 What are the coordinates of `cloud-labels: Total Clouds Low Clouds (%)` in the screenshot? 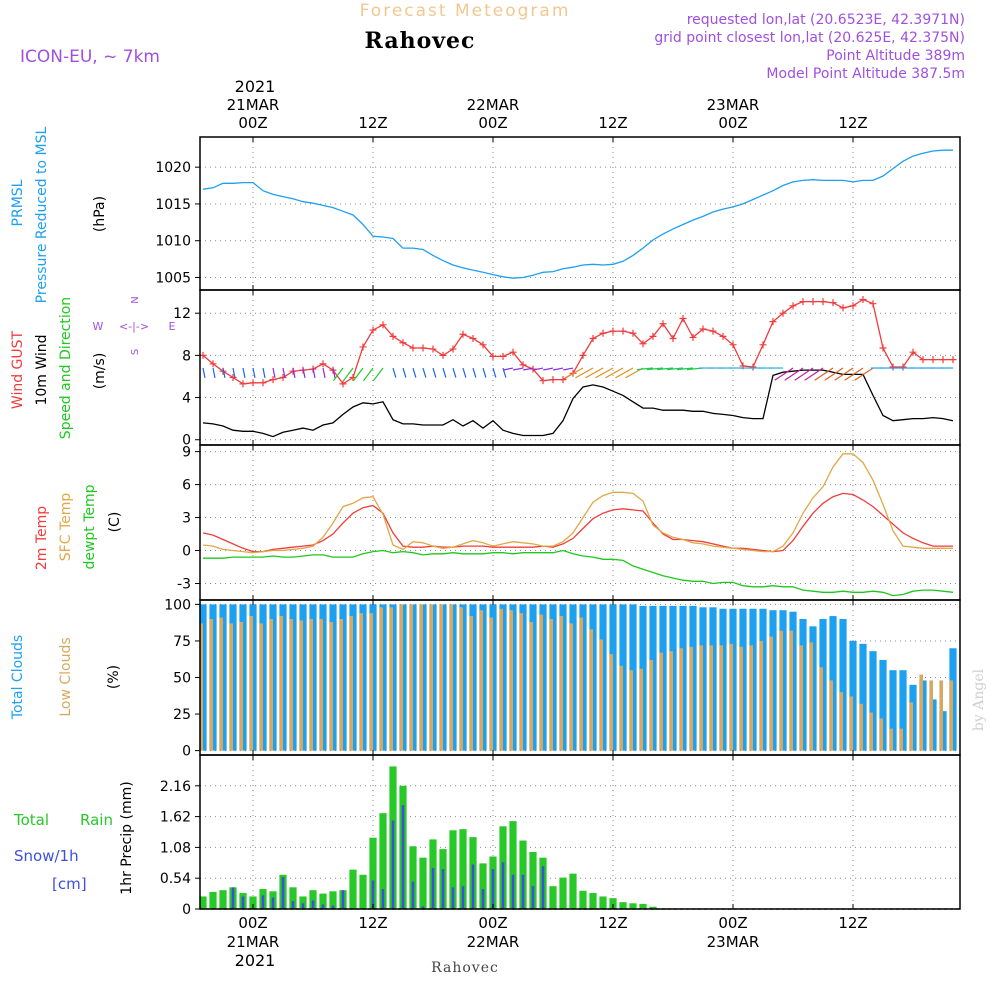 It's located at (66, 677).